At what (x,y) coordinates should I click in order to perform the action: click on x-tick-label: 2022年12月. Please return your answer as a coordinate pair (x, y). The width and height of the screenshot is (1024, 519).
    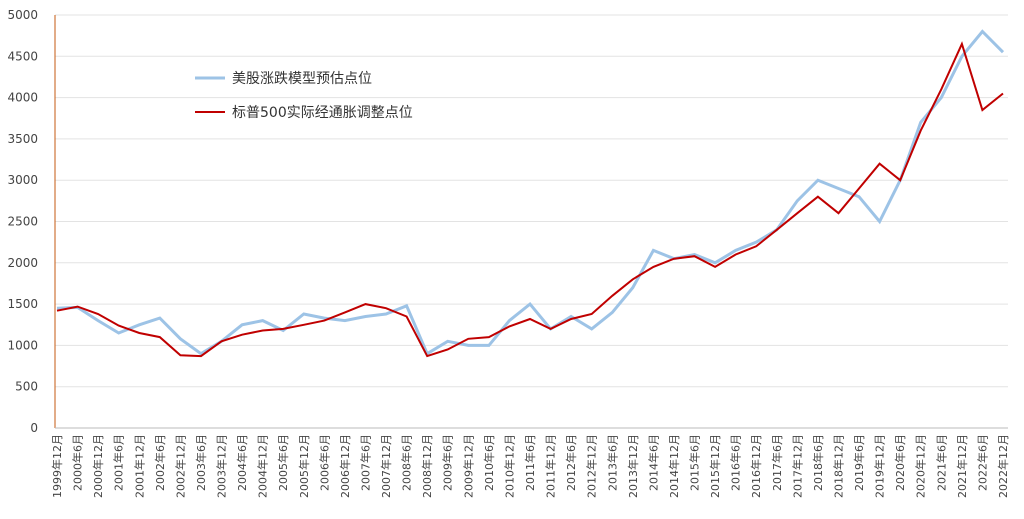
    Looking at the image, I should click on (1003, 466).